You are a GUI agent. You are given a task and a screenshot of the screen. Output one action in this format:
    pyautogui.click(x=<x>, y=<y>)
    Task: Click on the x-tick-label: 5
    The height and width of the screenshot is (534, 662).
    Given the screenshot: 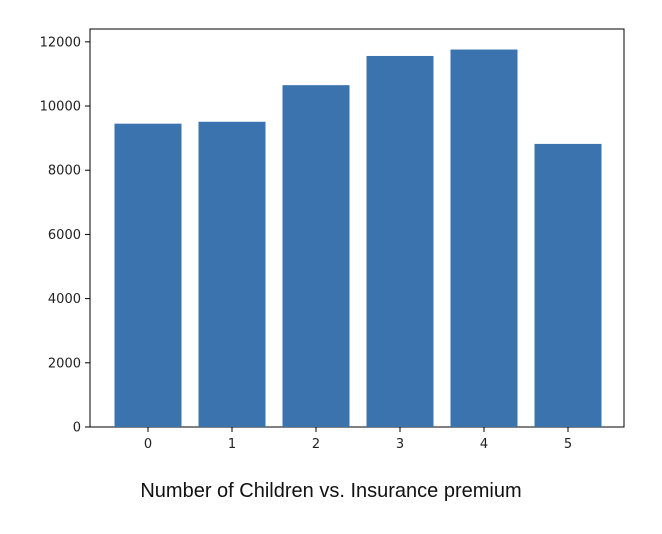 What is the action you would take?
    pyautogui.click(x=568, y=444)
    